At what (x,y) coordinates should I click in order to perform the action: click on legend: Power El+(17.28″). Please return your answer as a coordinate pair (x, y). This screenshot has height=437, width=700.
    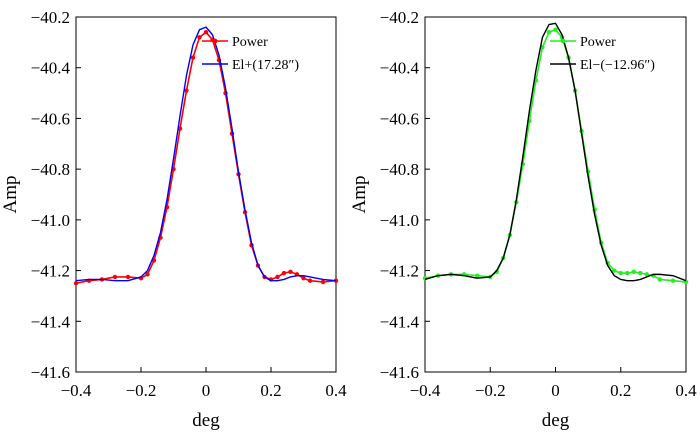
    Looking at the image, I should click on (250, 54).